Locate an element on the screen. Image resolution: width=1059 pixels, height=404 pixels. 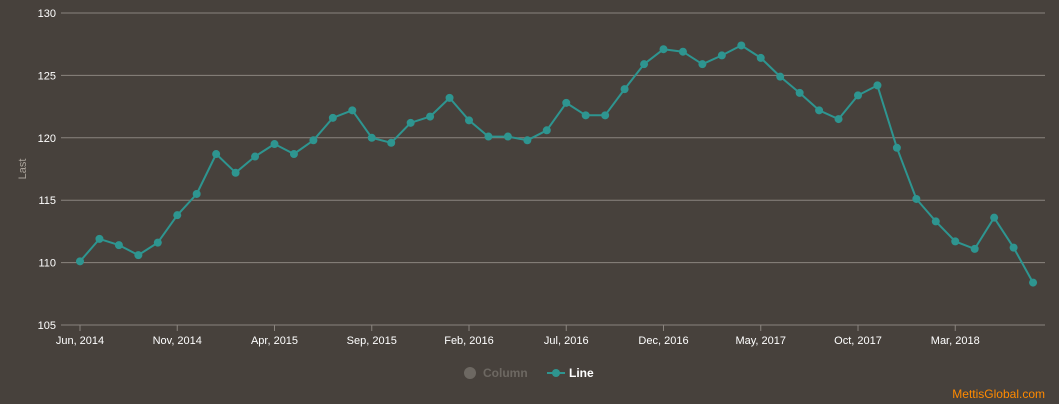
x-tick-label: Jul, 2016 is located at coordinates (566, 341).